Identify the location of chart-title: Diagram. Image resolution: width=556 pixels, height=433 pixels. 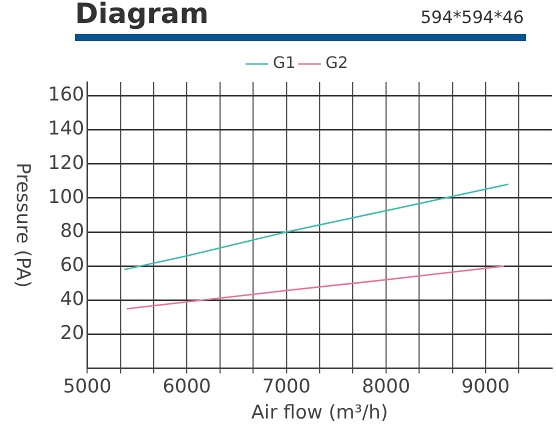
(142, 15).